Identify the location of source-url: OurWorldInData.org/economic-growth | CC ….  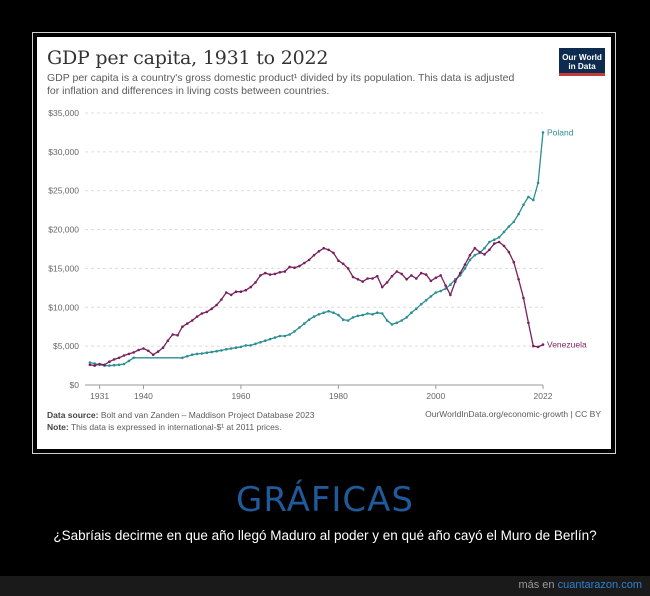
(513, 414).